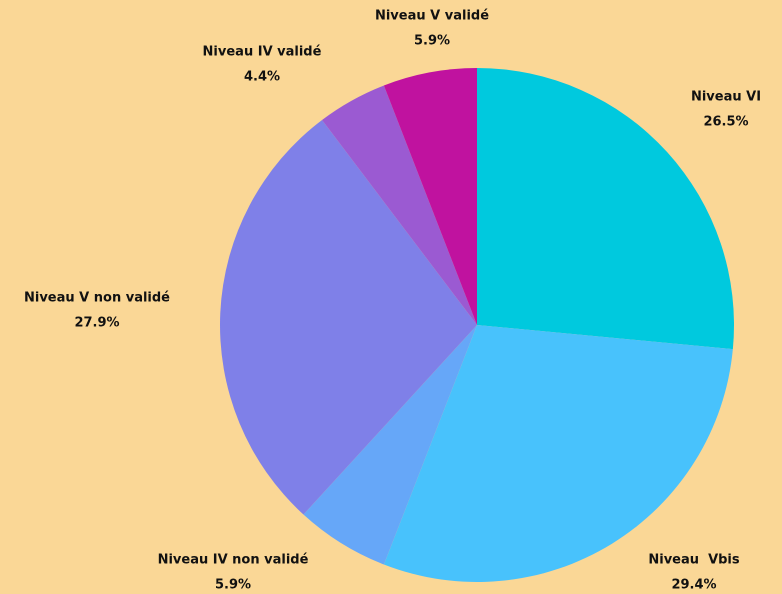  What do you see at coordinates (725, 122) in the screenshot?
I see `slice-value-label: 26.5%` at bounding box center [725, 122].